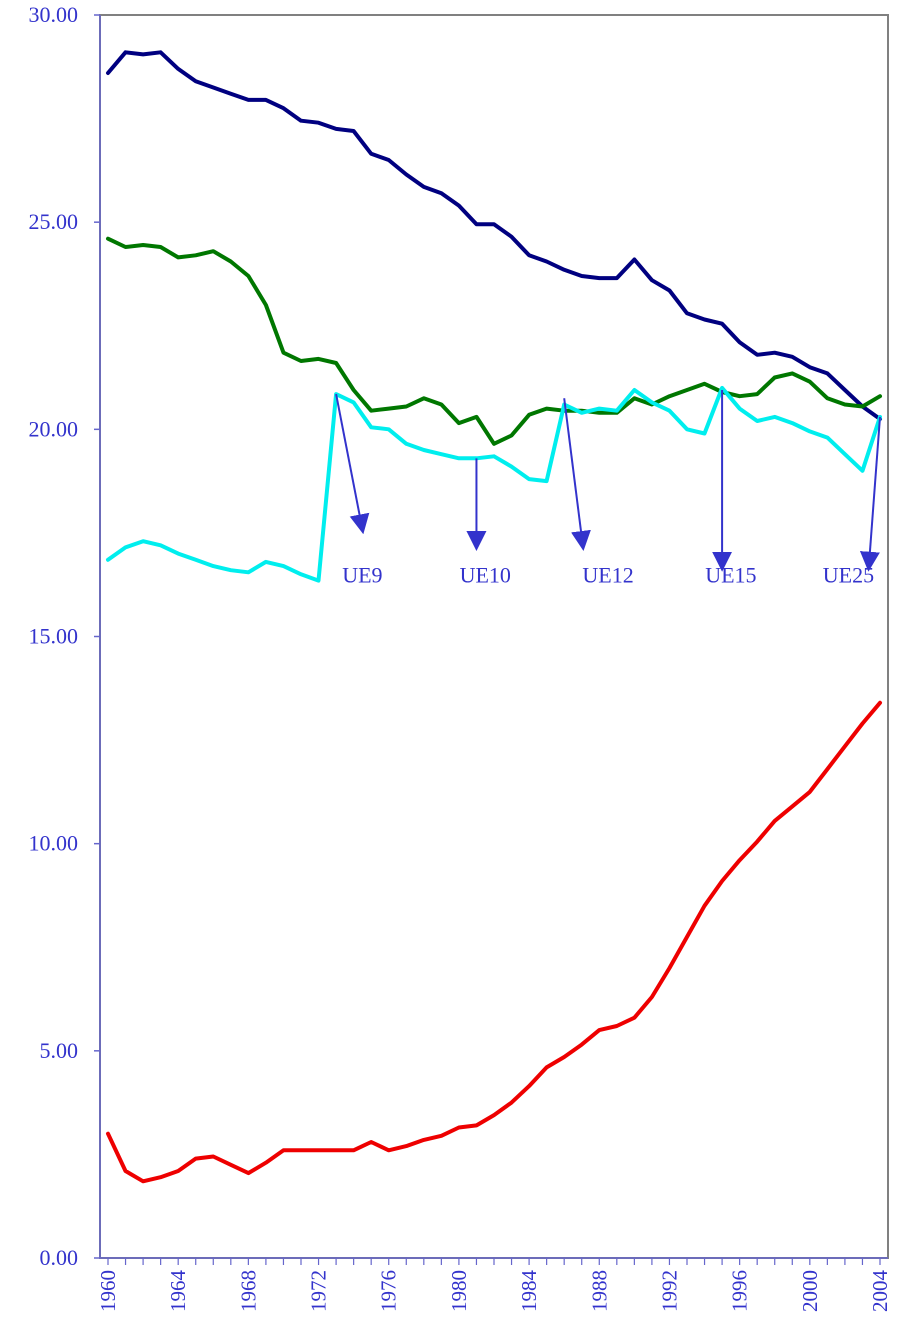 The height and width of the screenshot is (1342, 900). What do you see at coordinates (669, 1291) in the screenshot?
I see `x-tick-label: 1992` at bounding box center [669, 1291].